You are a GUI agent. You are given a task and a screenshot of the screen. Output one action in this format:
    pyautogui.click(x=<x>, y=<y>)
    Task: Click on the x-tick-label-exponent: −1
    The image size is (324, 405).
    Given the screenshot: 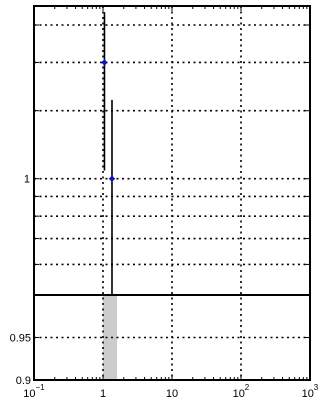 What is the action you would take?
    pyautogui.click(x=41, y=387)
    